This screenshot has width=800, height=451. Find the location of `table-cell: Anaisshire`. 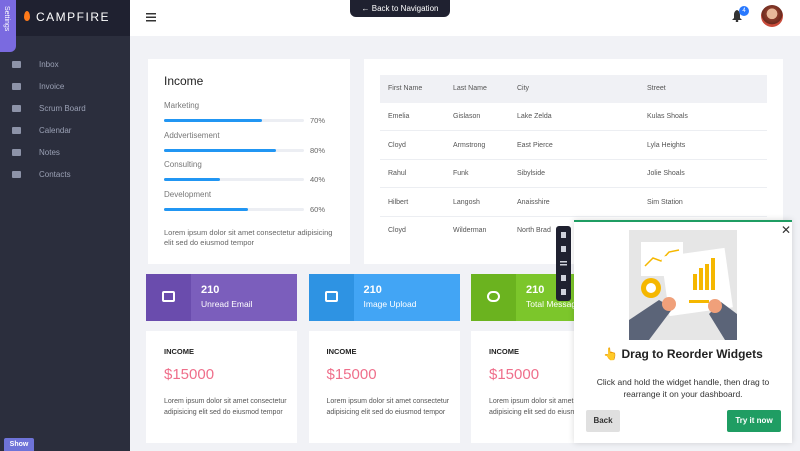

table-cell: Anaisshire is located at coordinates (533, 202).